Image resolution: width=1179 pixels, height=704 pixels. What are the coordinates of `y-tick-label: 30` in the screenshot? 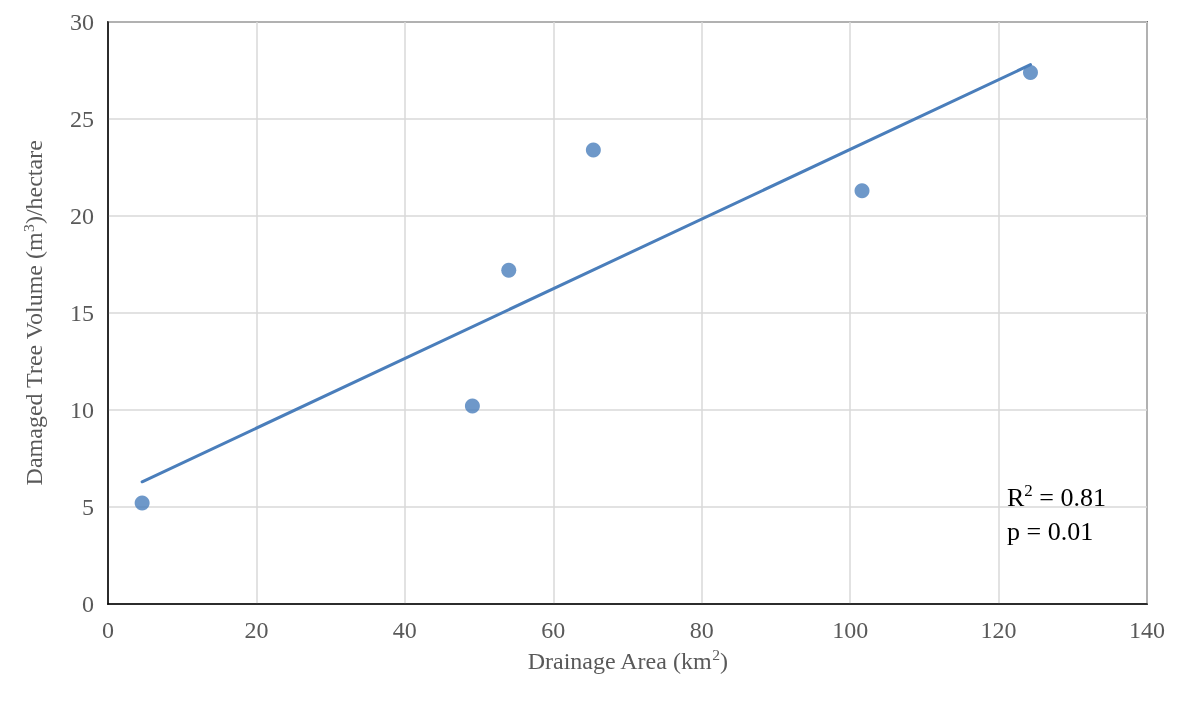 It's located at (82, 22).